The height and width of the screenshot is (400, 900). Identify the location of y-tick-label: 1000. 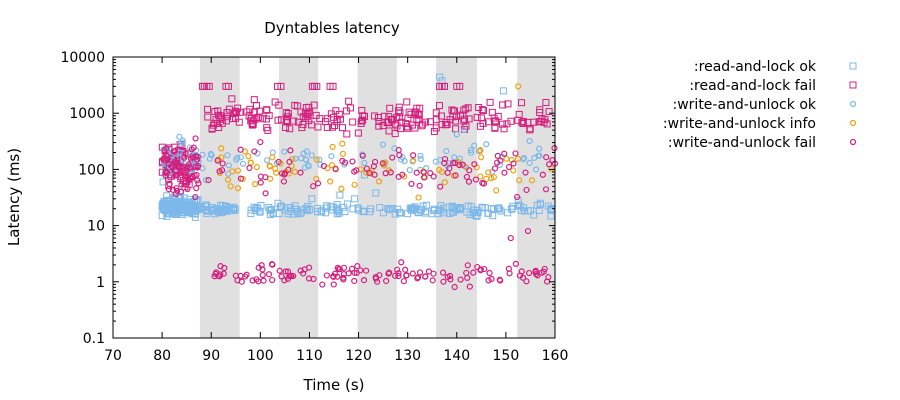
(87, 114).